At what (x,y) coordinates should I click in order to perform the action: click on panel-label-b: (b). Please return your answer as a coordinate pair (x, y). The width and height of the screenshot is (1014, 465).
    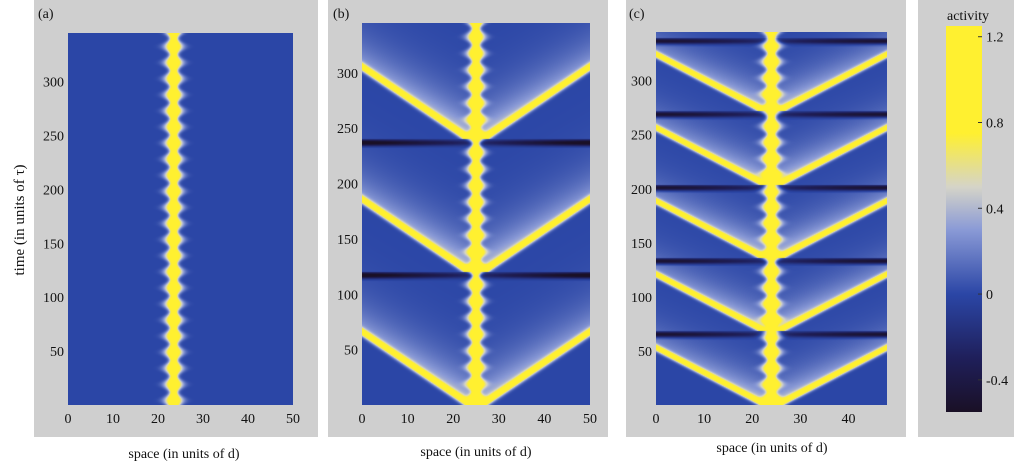
    Looking at the image, I should click on (341, 14).